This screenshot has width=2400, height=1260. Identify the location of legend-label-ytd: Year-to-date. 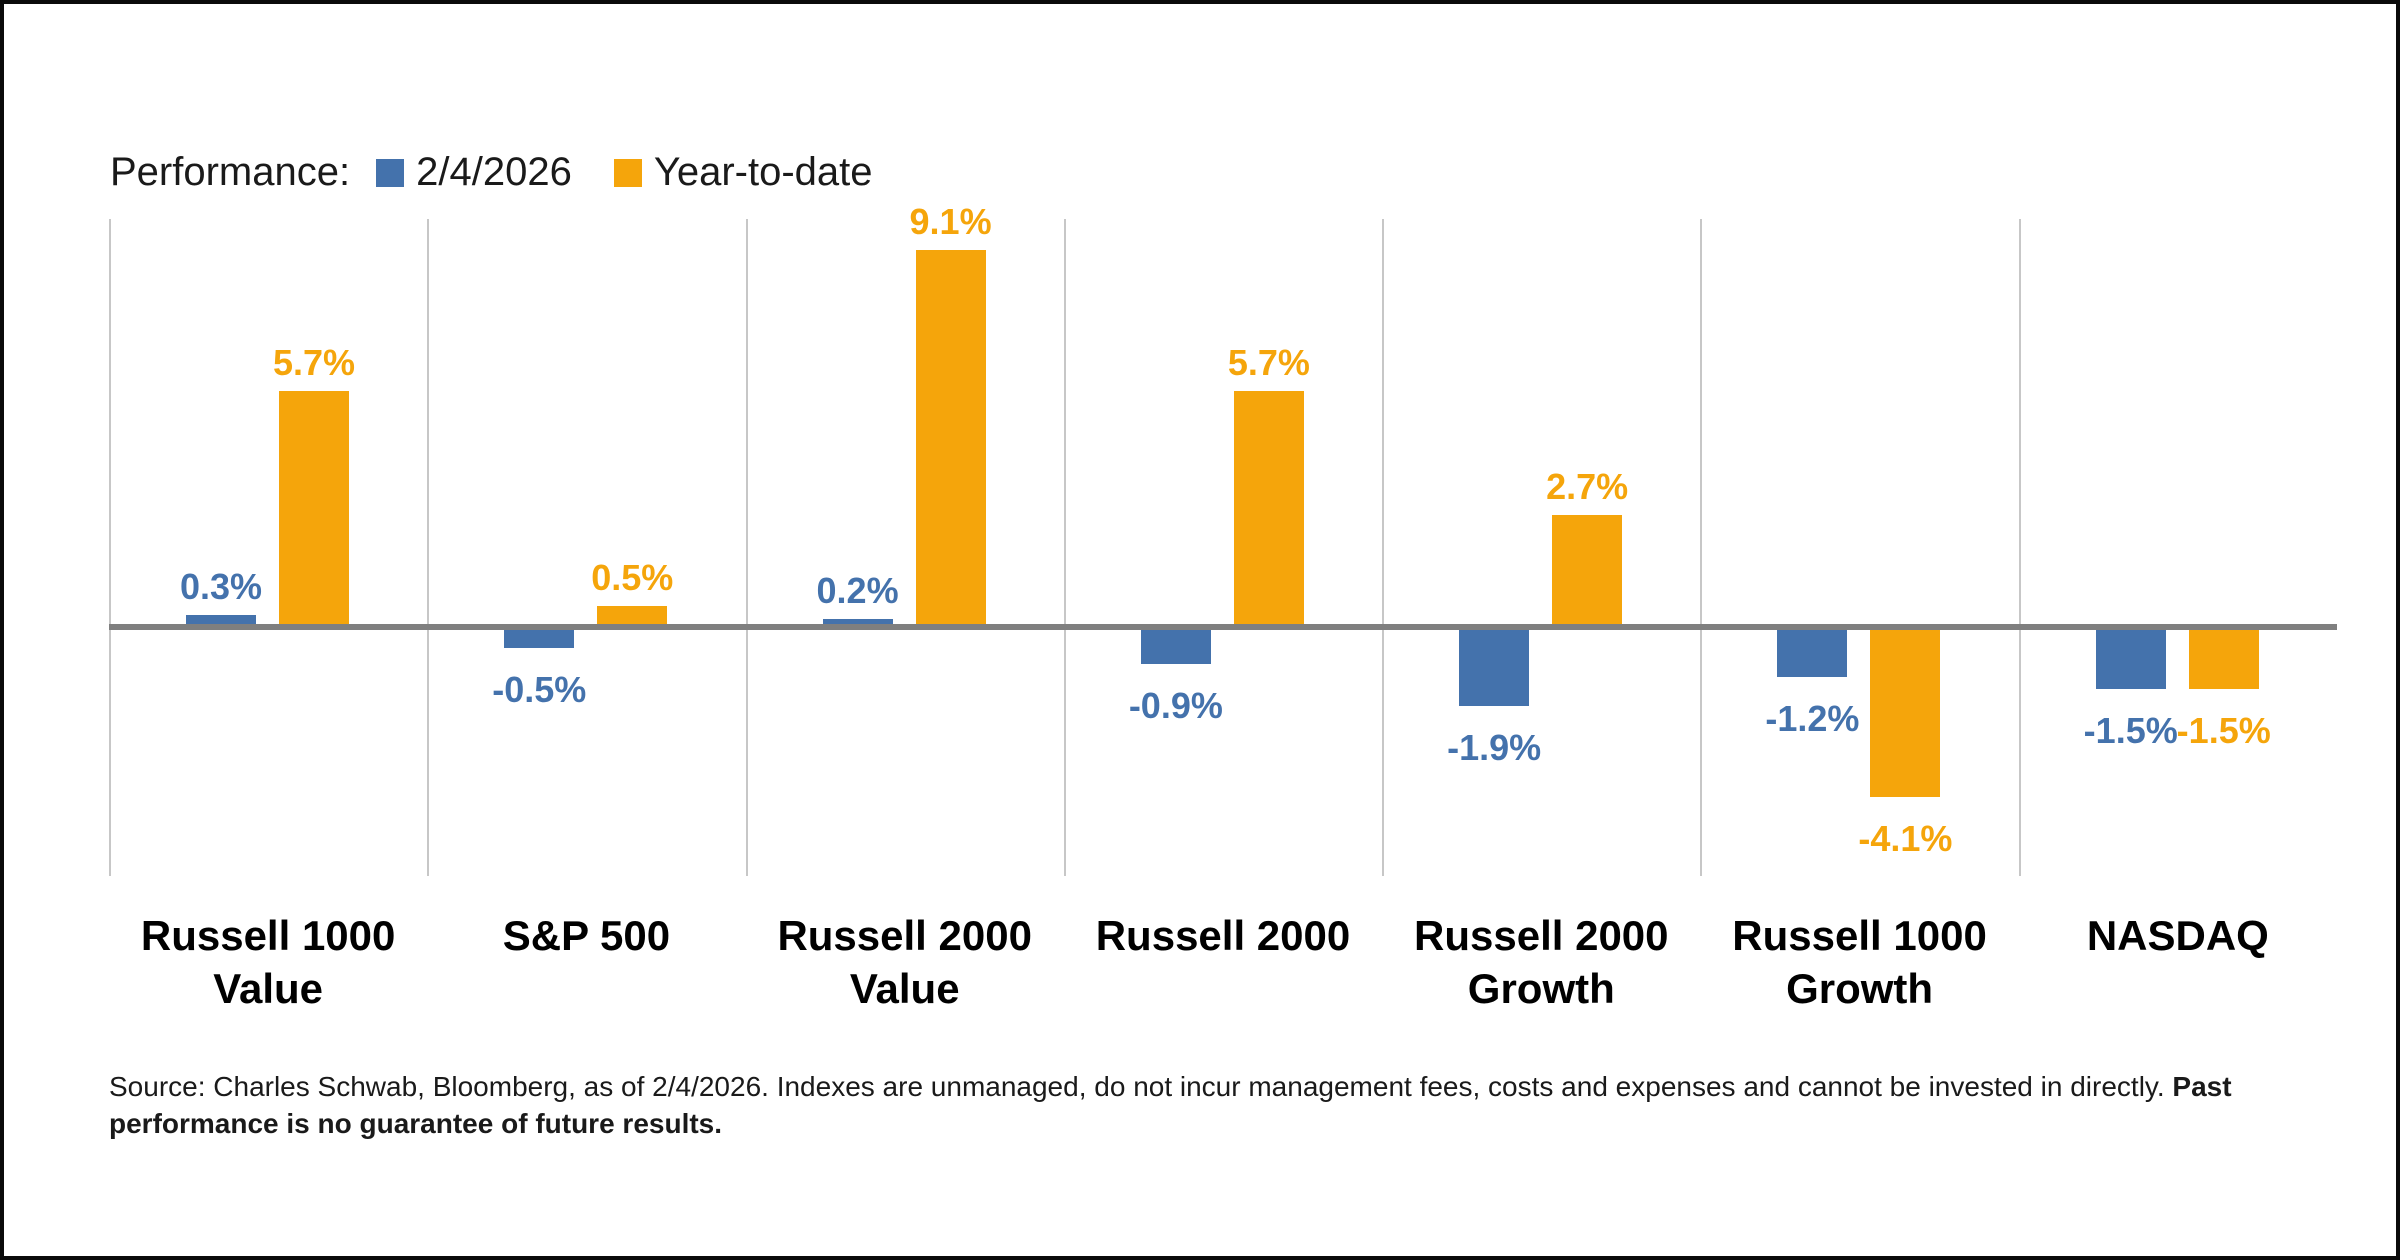
(763, 172).